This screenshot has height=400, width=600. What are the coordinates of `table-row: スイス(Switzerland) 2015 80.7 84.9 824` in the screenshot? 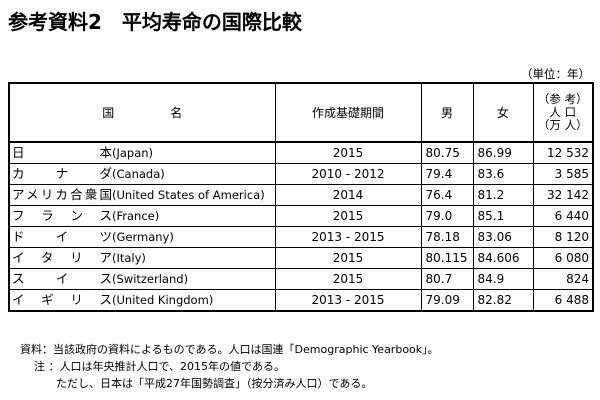 It's located at (301, 279).